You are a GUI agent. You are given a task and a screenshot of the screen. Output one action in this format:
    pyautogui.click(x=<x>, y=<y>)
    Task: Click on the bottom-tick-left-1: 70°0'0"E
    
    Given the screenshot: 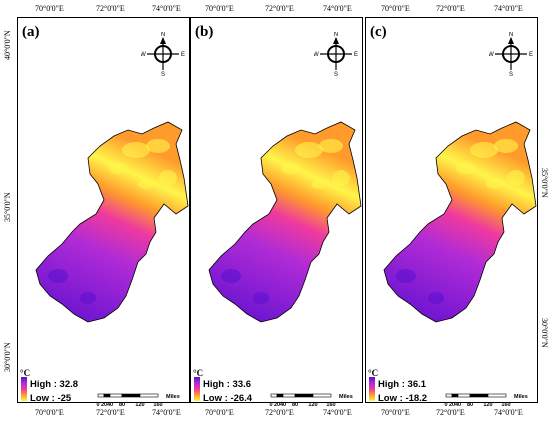 What is the action you would take?
    pyautogui.click(x=49, y=412)
    